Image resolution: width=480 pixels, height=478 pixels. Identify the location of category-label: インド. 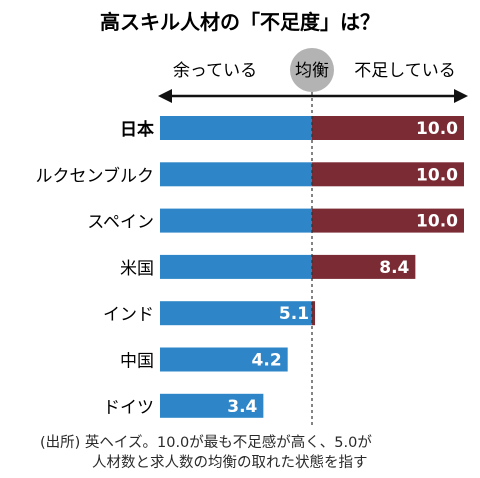
(128, 315).